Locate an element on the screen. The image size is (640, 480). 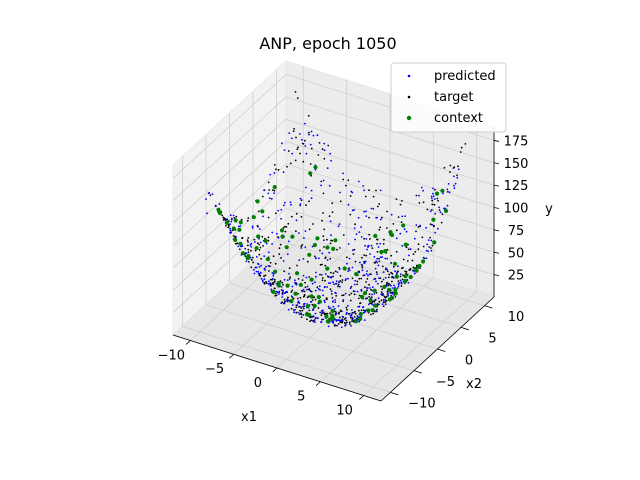
x1-tick-label: −10 is located at coordinates (171, 355).